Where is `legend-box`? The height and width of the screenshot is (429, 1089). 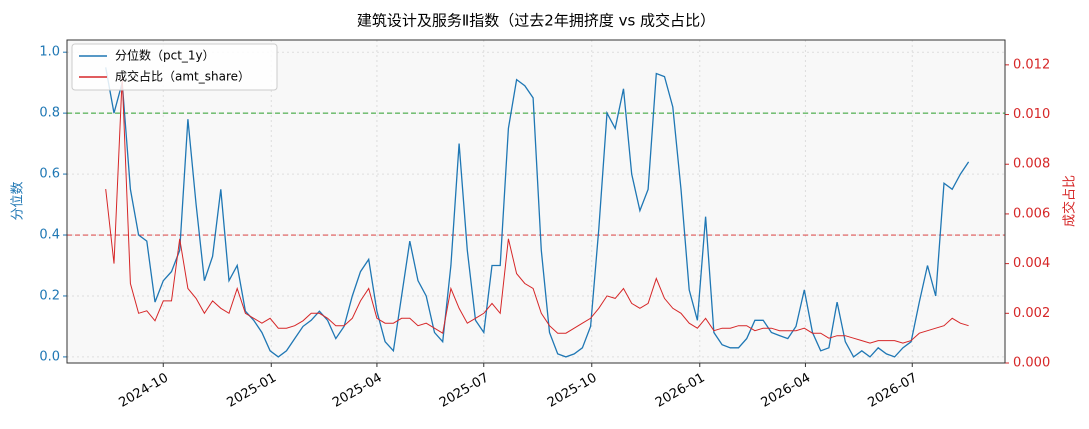
legend-box is located at coordinates (174, 67).